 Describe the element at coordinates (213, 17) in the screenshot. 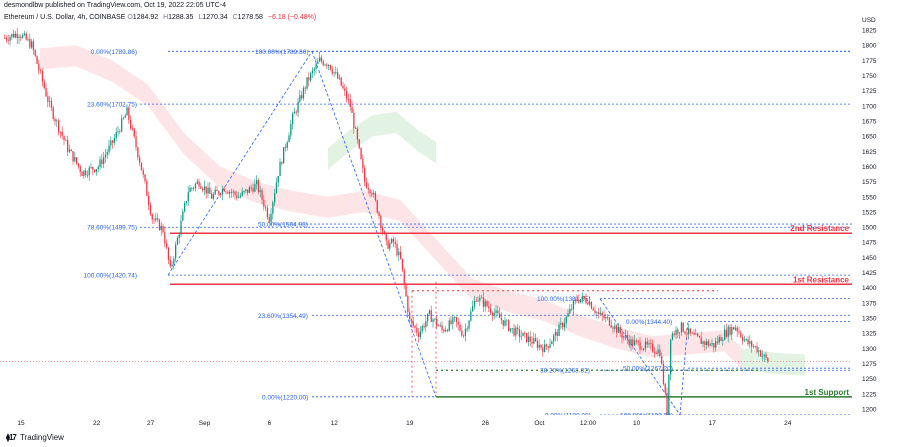

I see `ohlc-low: L1270.34` at that location.